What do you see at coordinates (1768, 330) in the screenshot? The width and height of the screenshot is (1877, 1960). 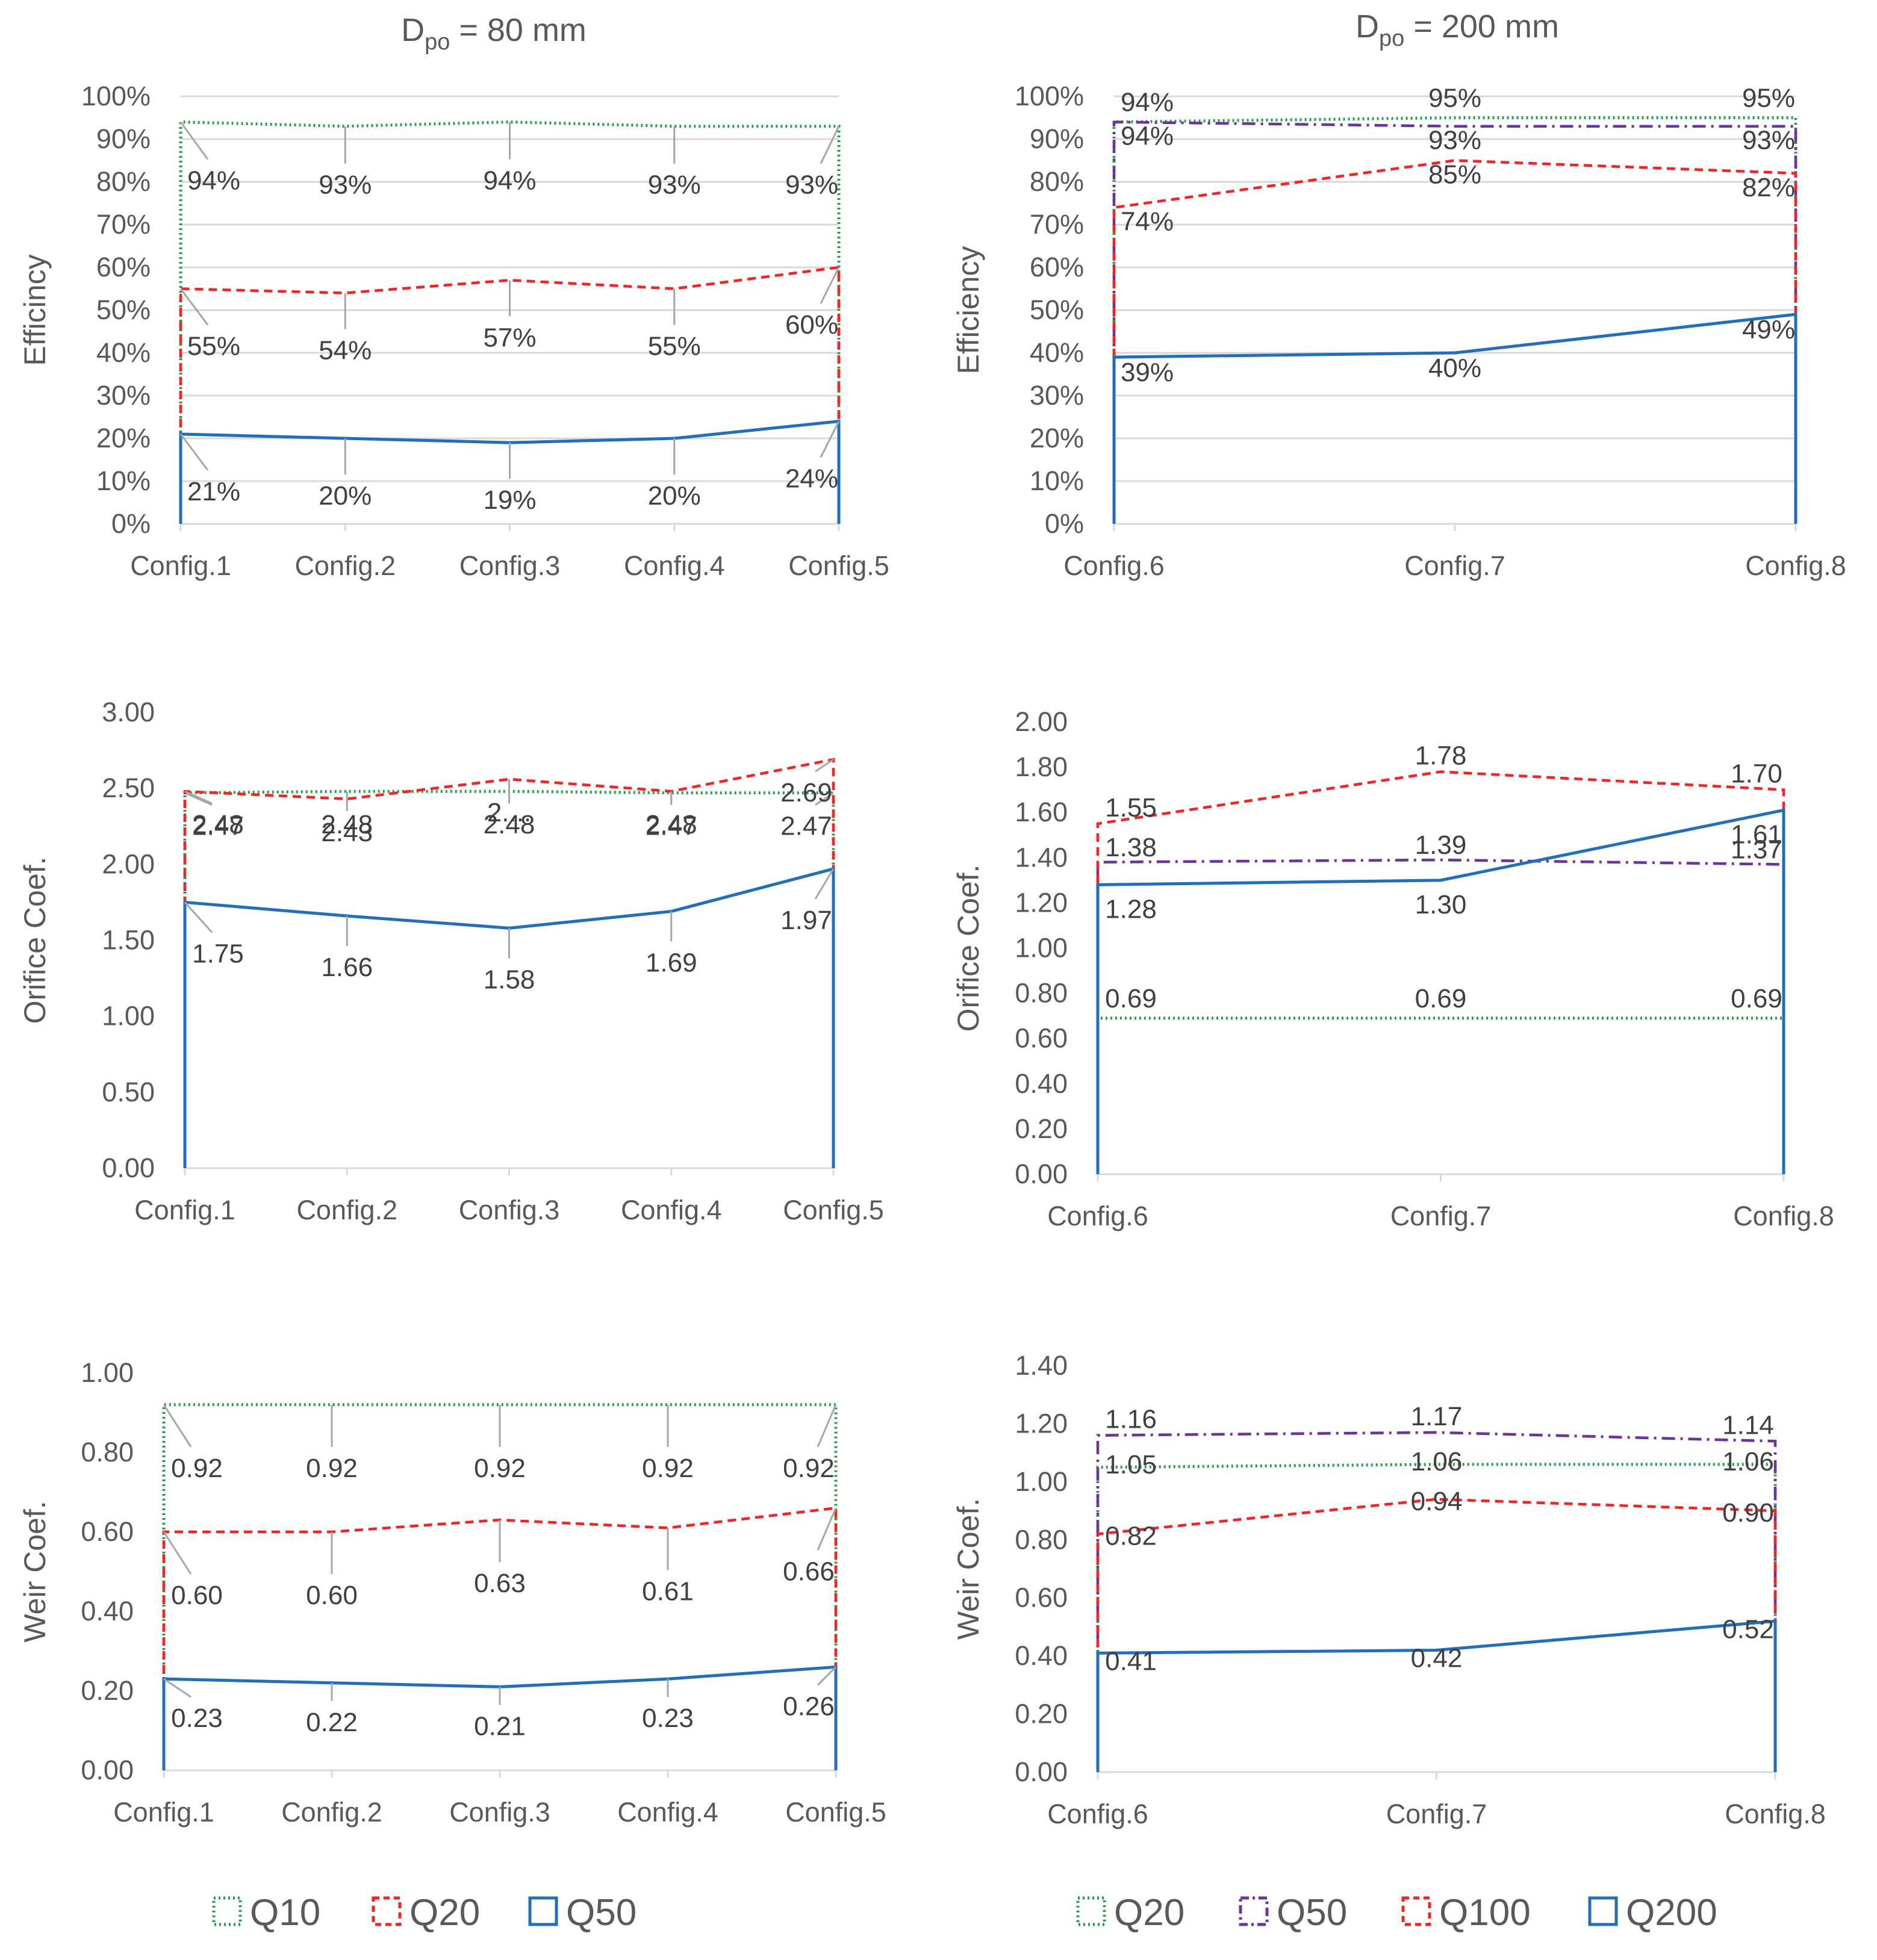 I see `data-label: 49%` at bounding box center [1768, 330].